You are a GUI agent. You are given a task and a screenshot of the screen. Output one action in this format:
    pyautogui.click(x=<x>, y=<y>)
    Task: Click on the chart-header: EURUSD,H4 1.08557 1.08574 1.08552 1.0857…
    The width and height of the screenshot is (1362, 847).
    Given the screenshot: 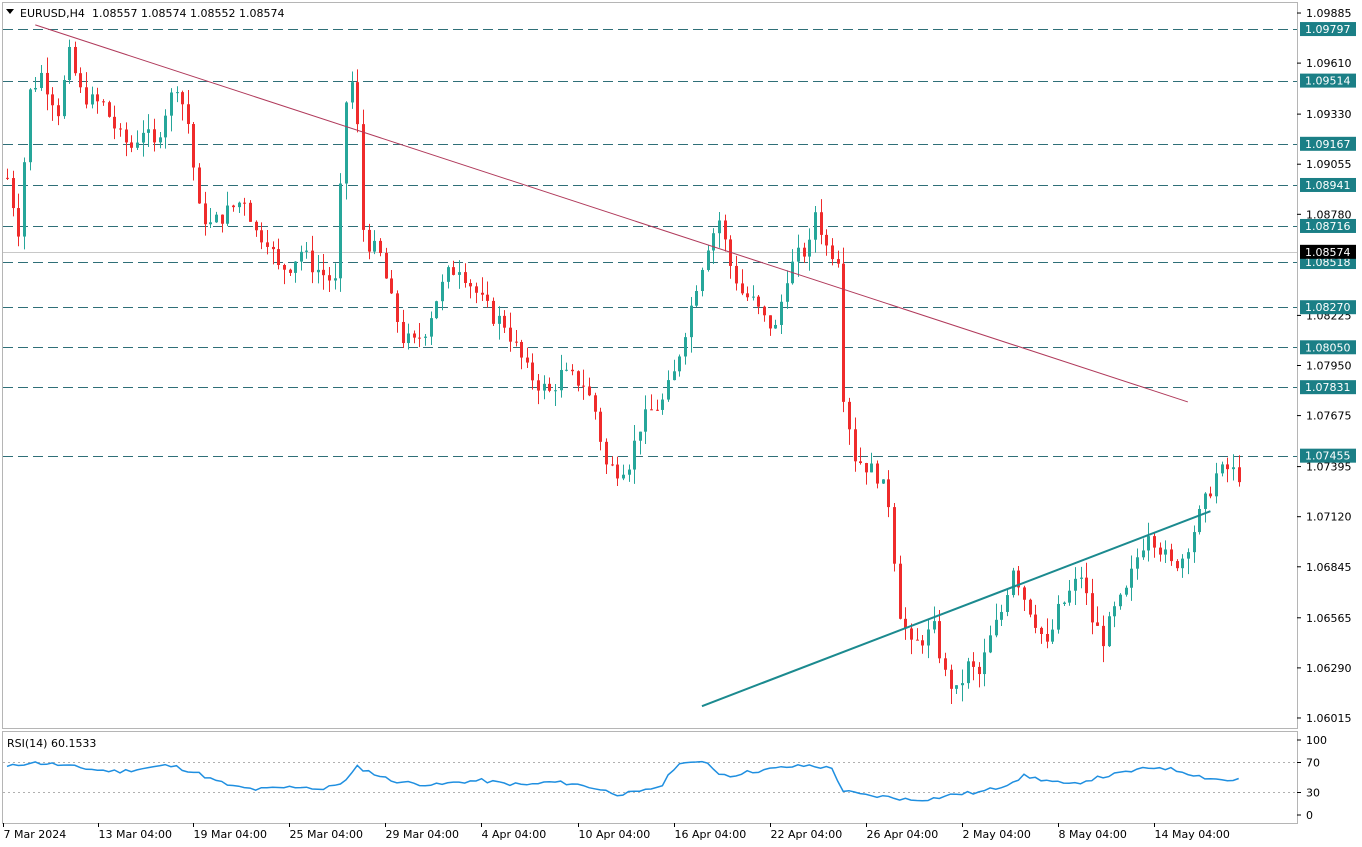 What is the action you would take?
    pyautogui.click(x=145, y=13)
    